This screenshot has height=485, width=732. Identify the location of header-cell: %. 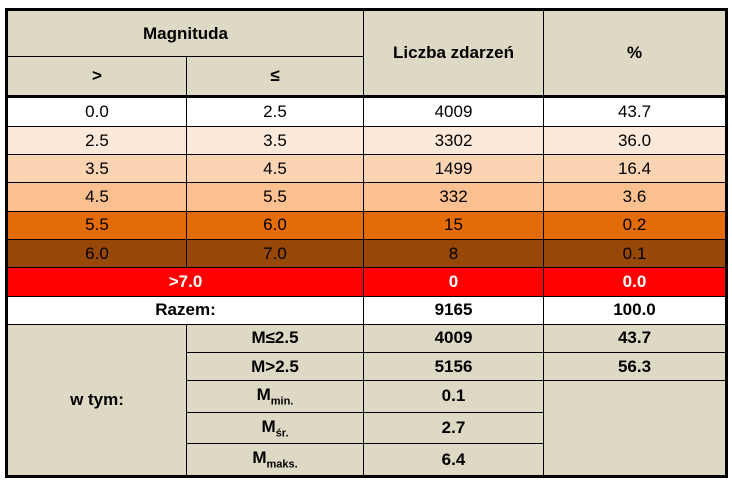
(635, 53).